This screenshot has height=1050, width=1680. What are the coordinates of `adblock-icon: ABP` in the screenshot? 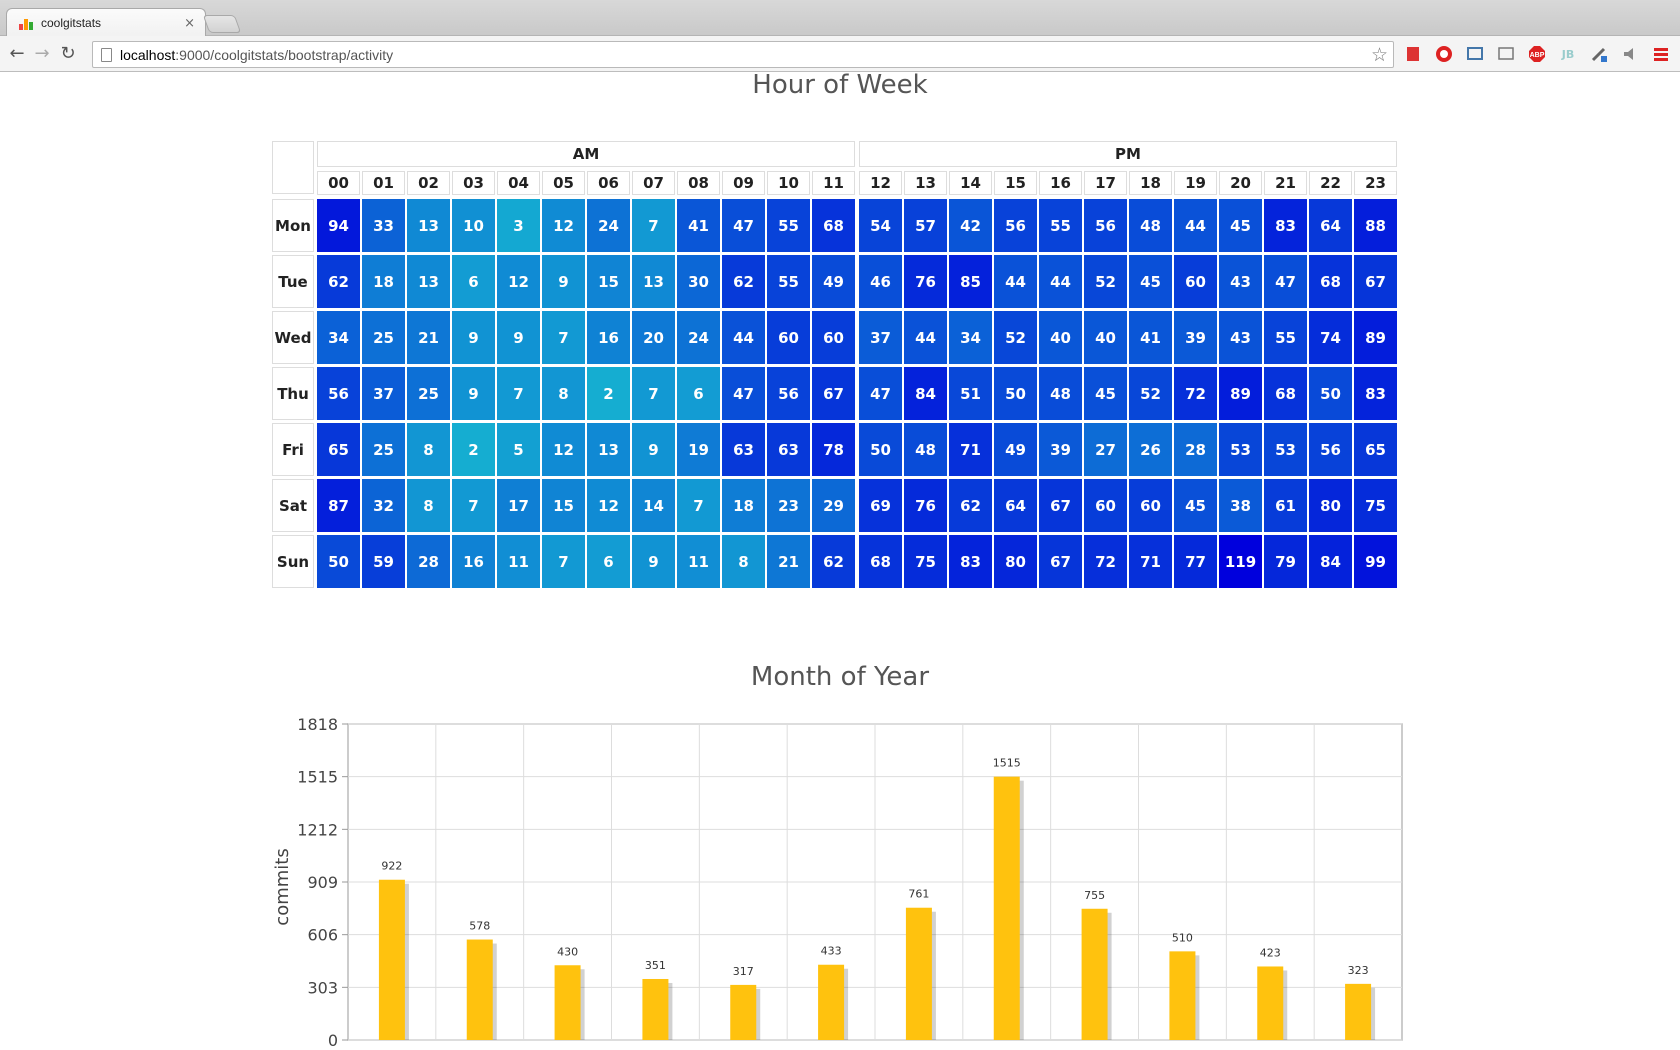 It's located at (1537, 54).